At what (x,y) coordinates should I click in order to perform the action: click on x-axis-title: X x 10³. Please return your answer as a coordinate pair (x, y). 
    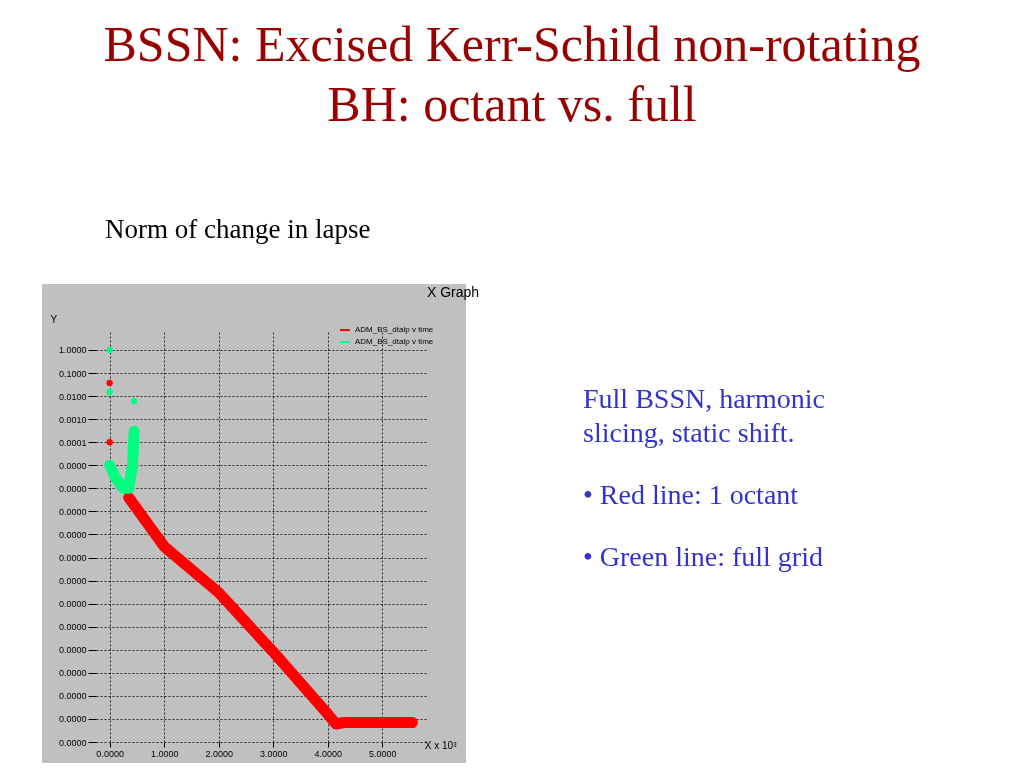
    Looking at the image, I should click on (441, 745).